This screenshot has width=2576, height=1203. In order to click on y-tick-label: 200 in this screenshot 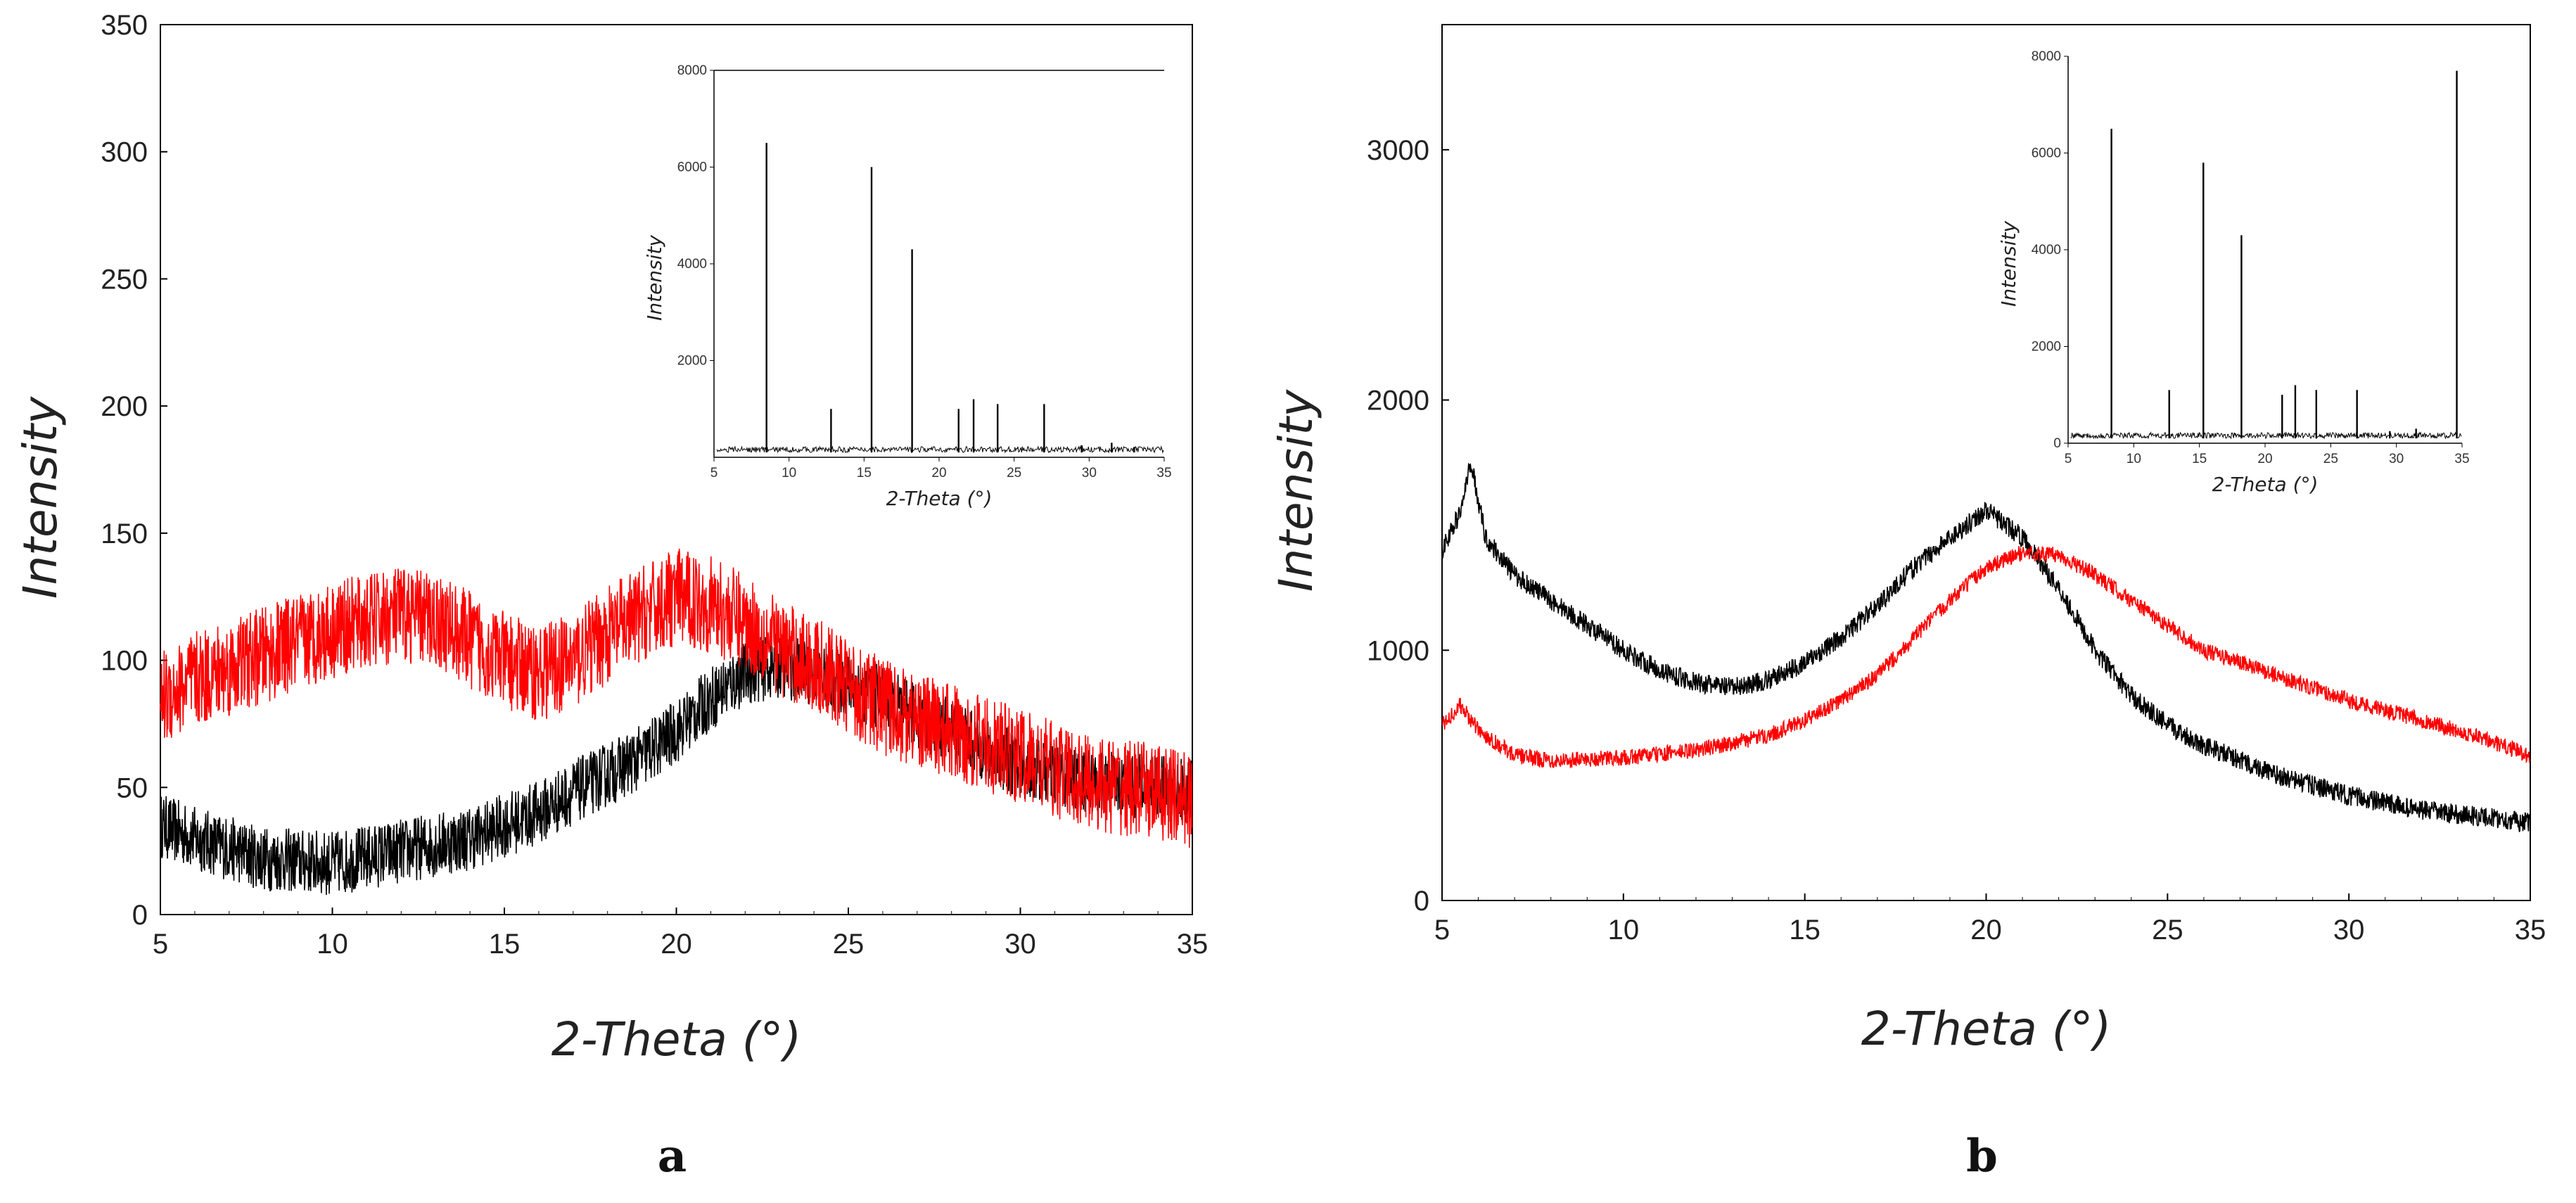, I will do `click(124, 406)`.